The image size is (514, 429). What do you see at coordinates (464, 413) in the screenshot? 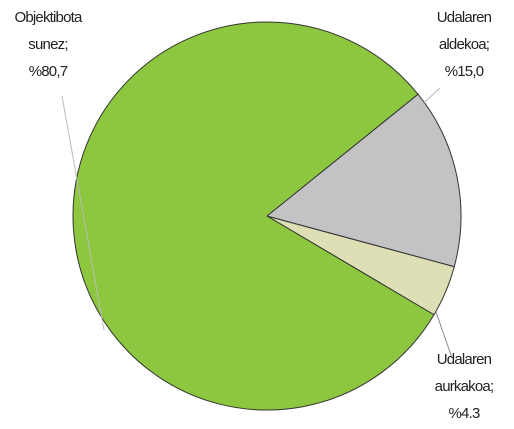
I see `value-label: %4.3` at bounding box center [464, 413].